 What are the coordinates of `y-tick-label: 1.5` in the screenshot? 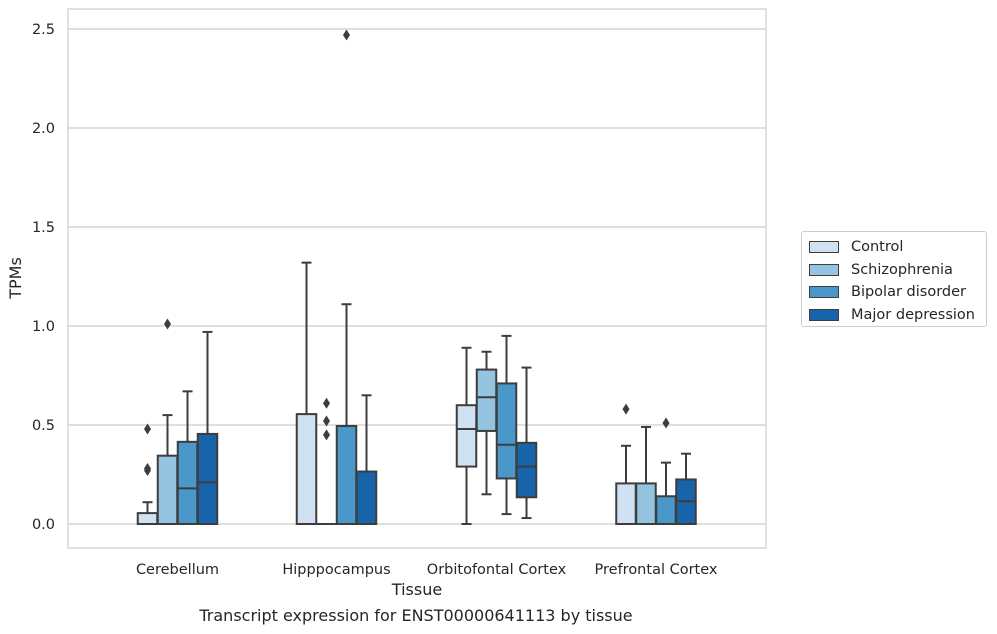 It's located at (43, 228).